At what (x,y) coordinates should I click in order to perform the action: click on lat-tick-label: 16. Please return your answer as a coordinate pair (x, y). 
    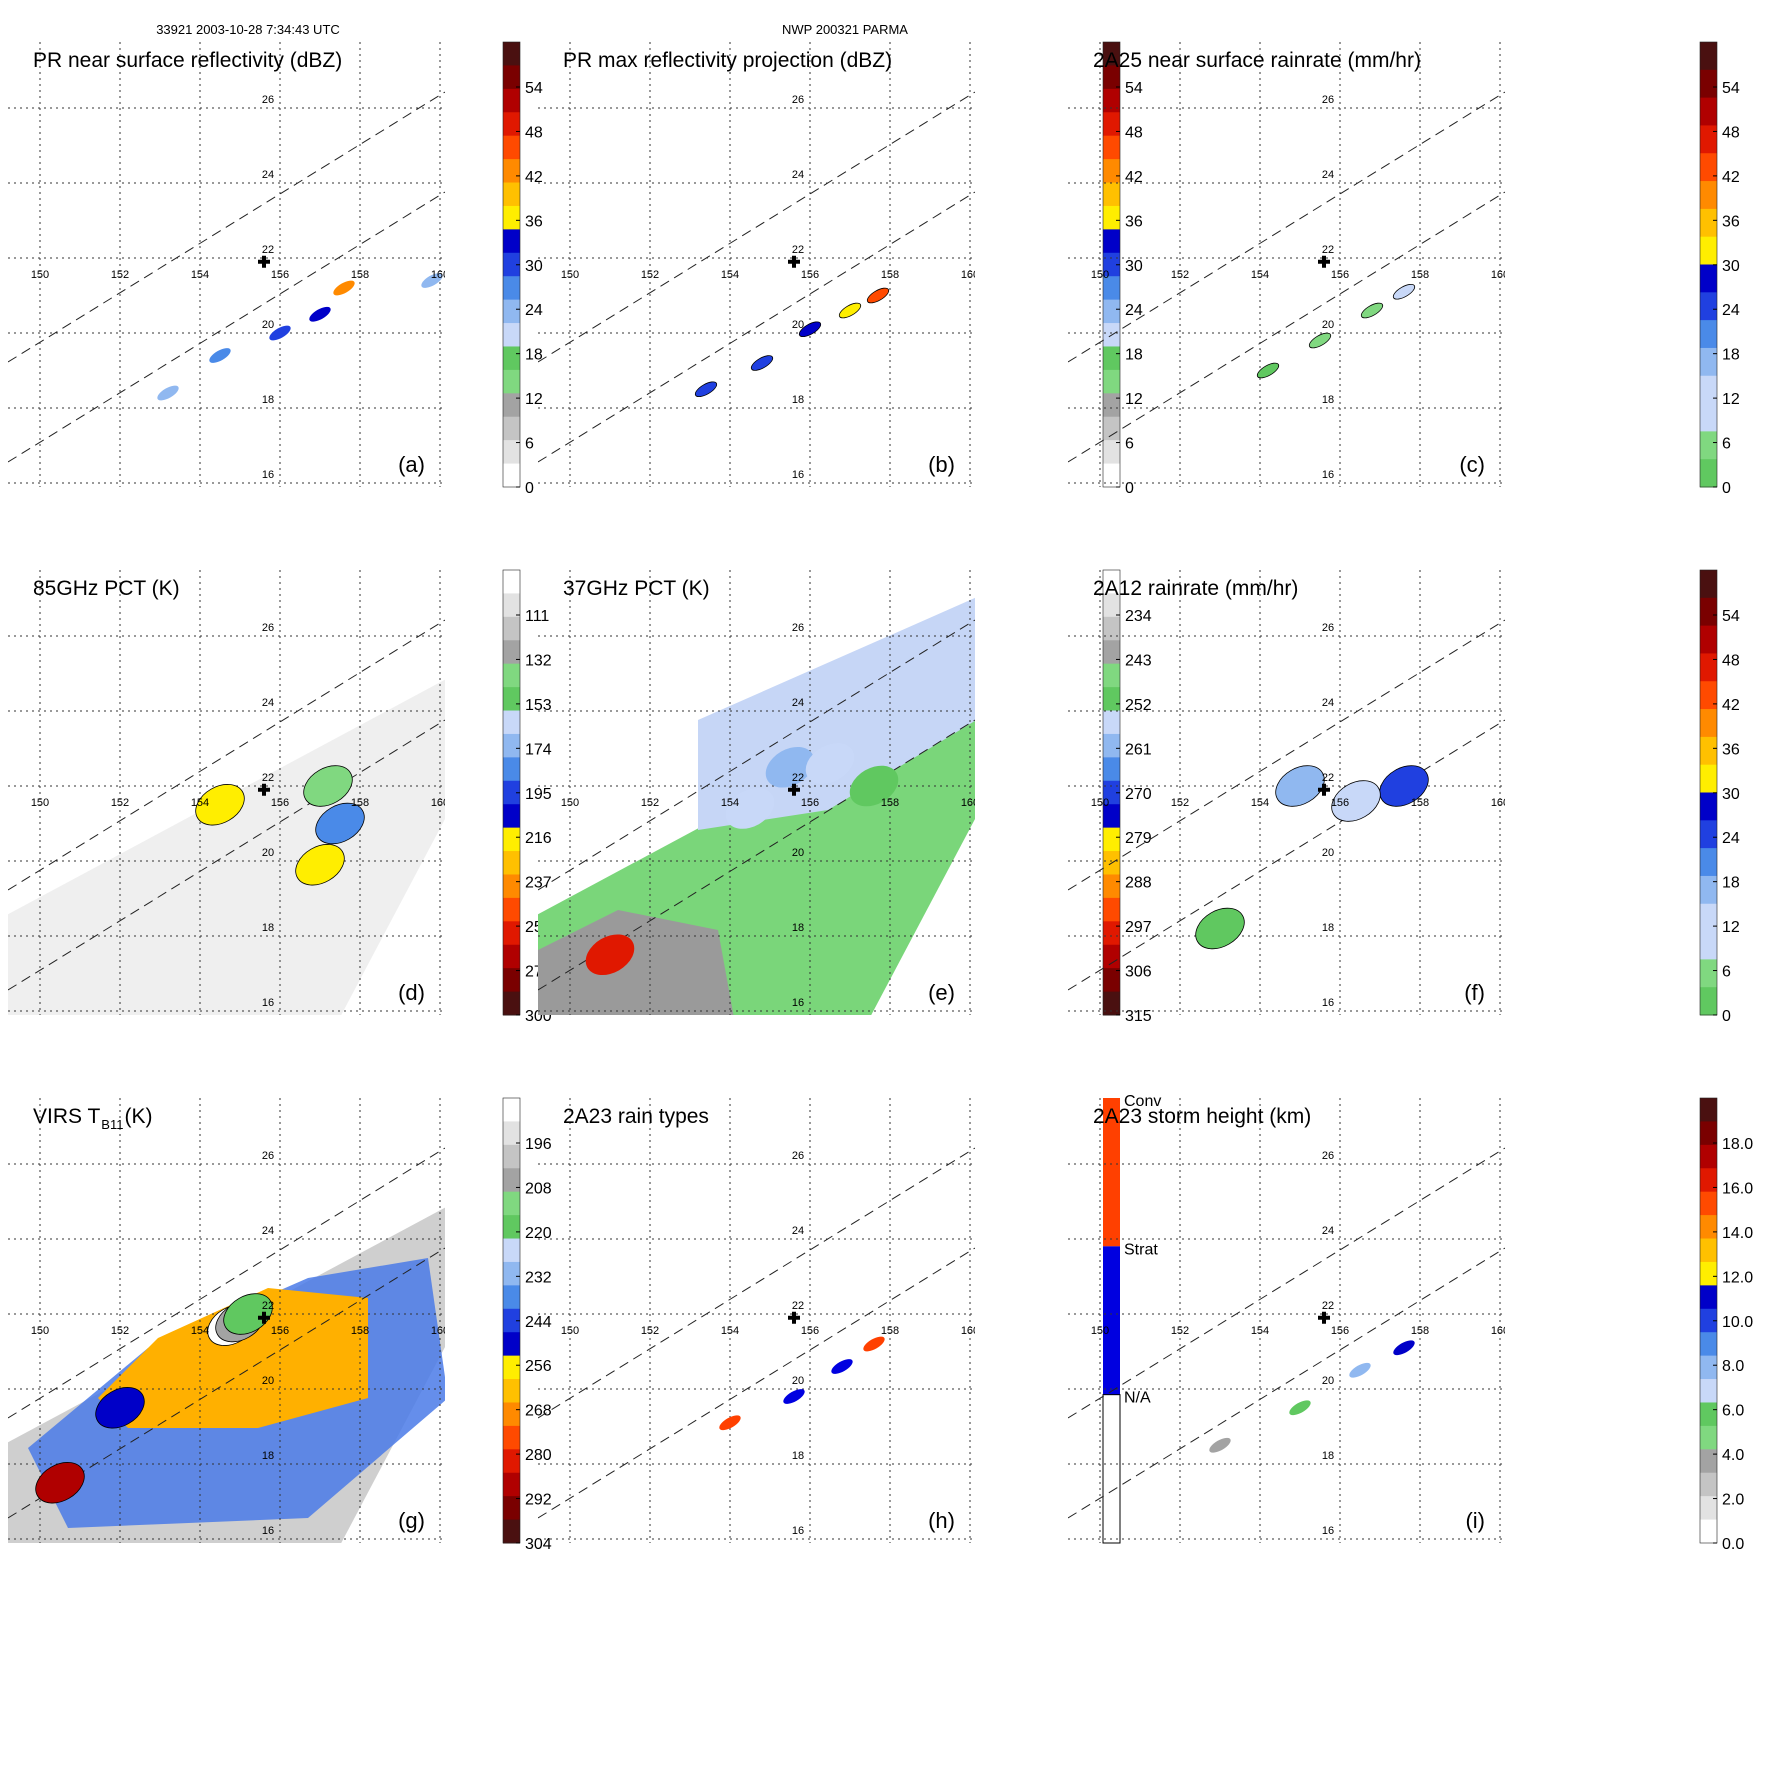
    Looking at the image, I should click on (1328, 1003).